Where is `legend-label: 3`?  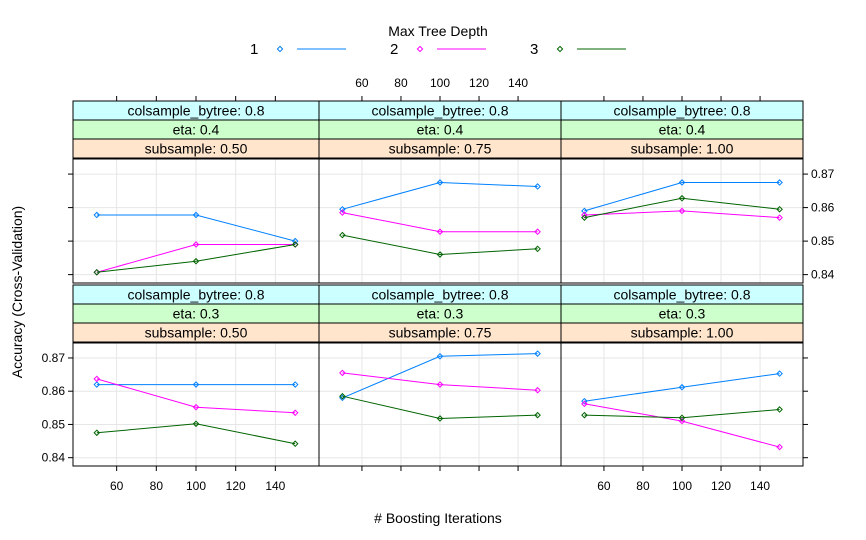 legend-label: 3 is located at coordinates (534, 49).